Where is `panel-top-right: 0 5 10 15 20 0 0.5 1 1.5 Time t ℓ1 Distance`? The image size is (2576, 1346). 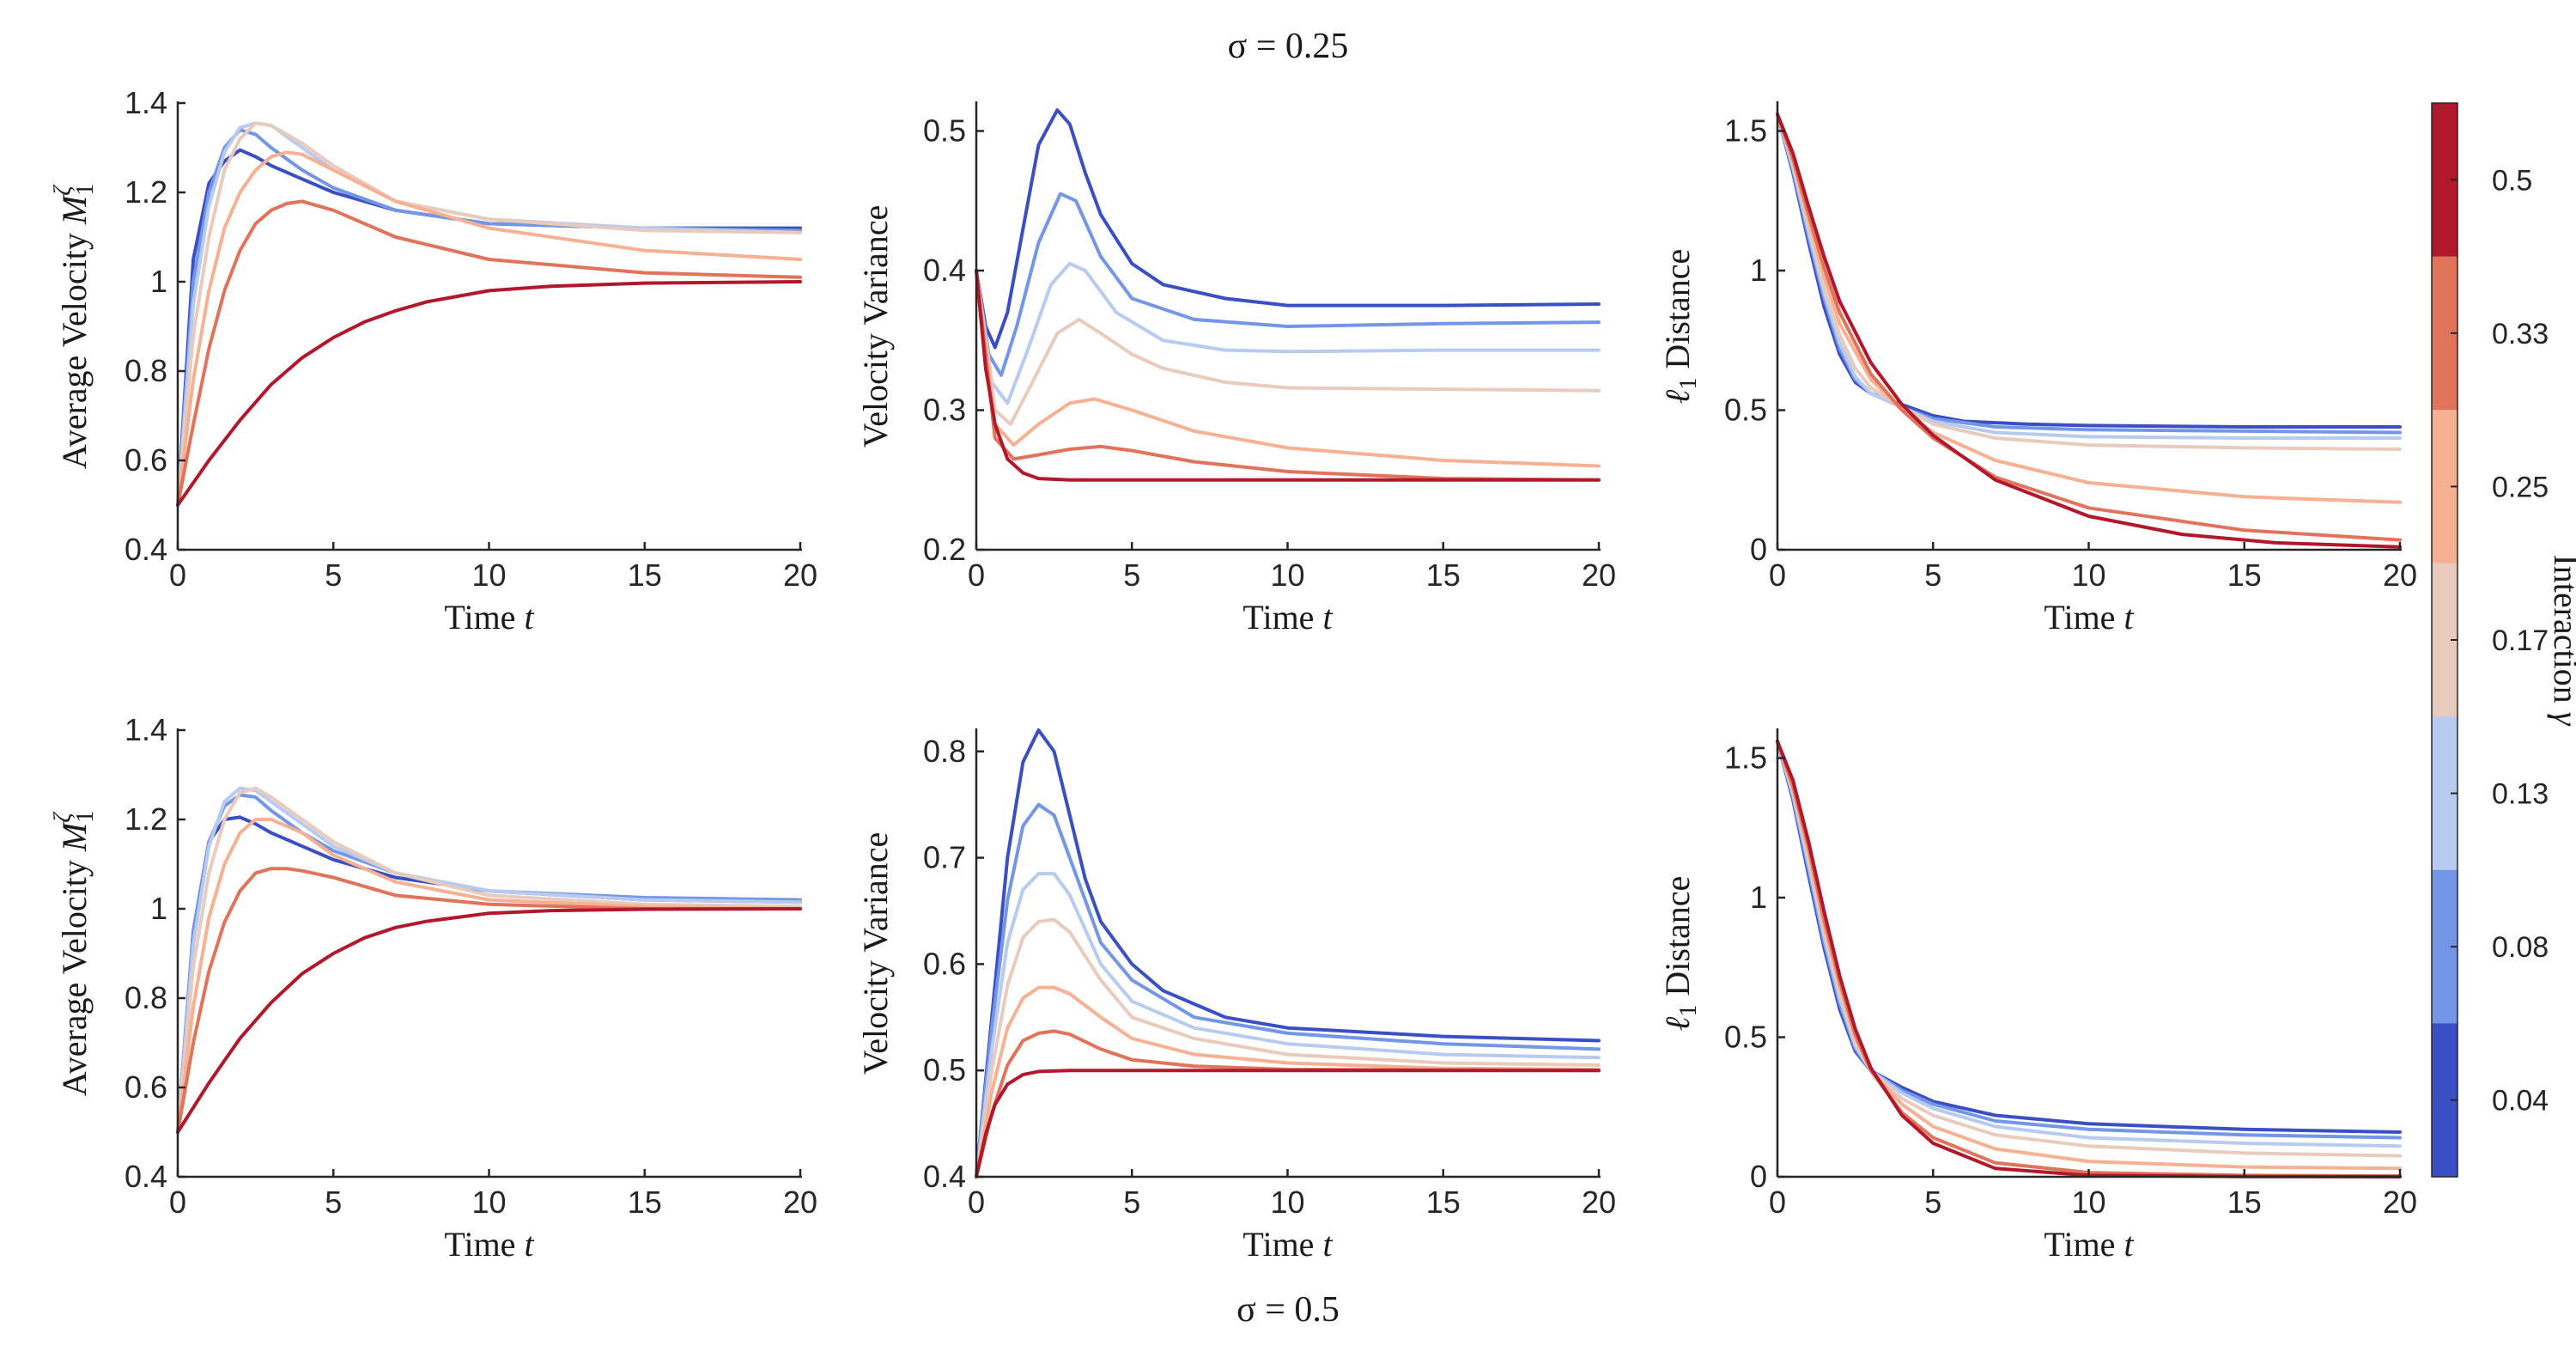
panel-top-right: 0 5 10 15 20 0 0.5 1 1.5 Time t ℓ1 Distance is located at coordinates (2038, 369).